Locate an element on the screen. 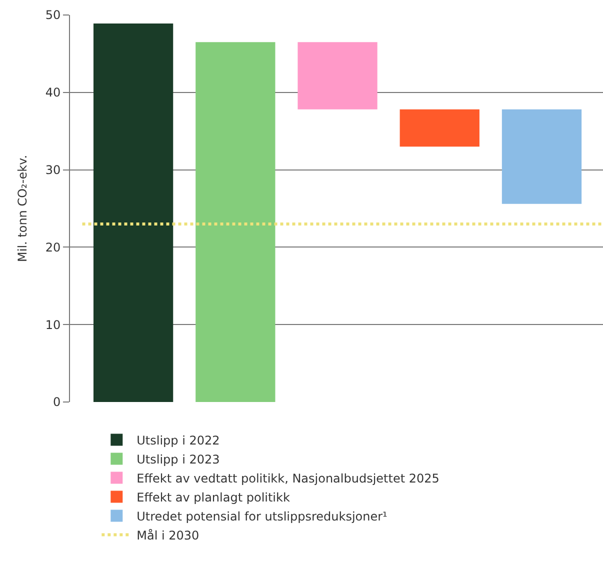 The height and width of the screenshot is (582, 603). legend-label: Utredet potensial for utslippsreduksjoner¹ is located at coordinates (262, 516).